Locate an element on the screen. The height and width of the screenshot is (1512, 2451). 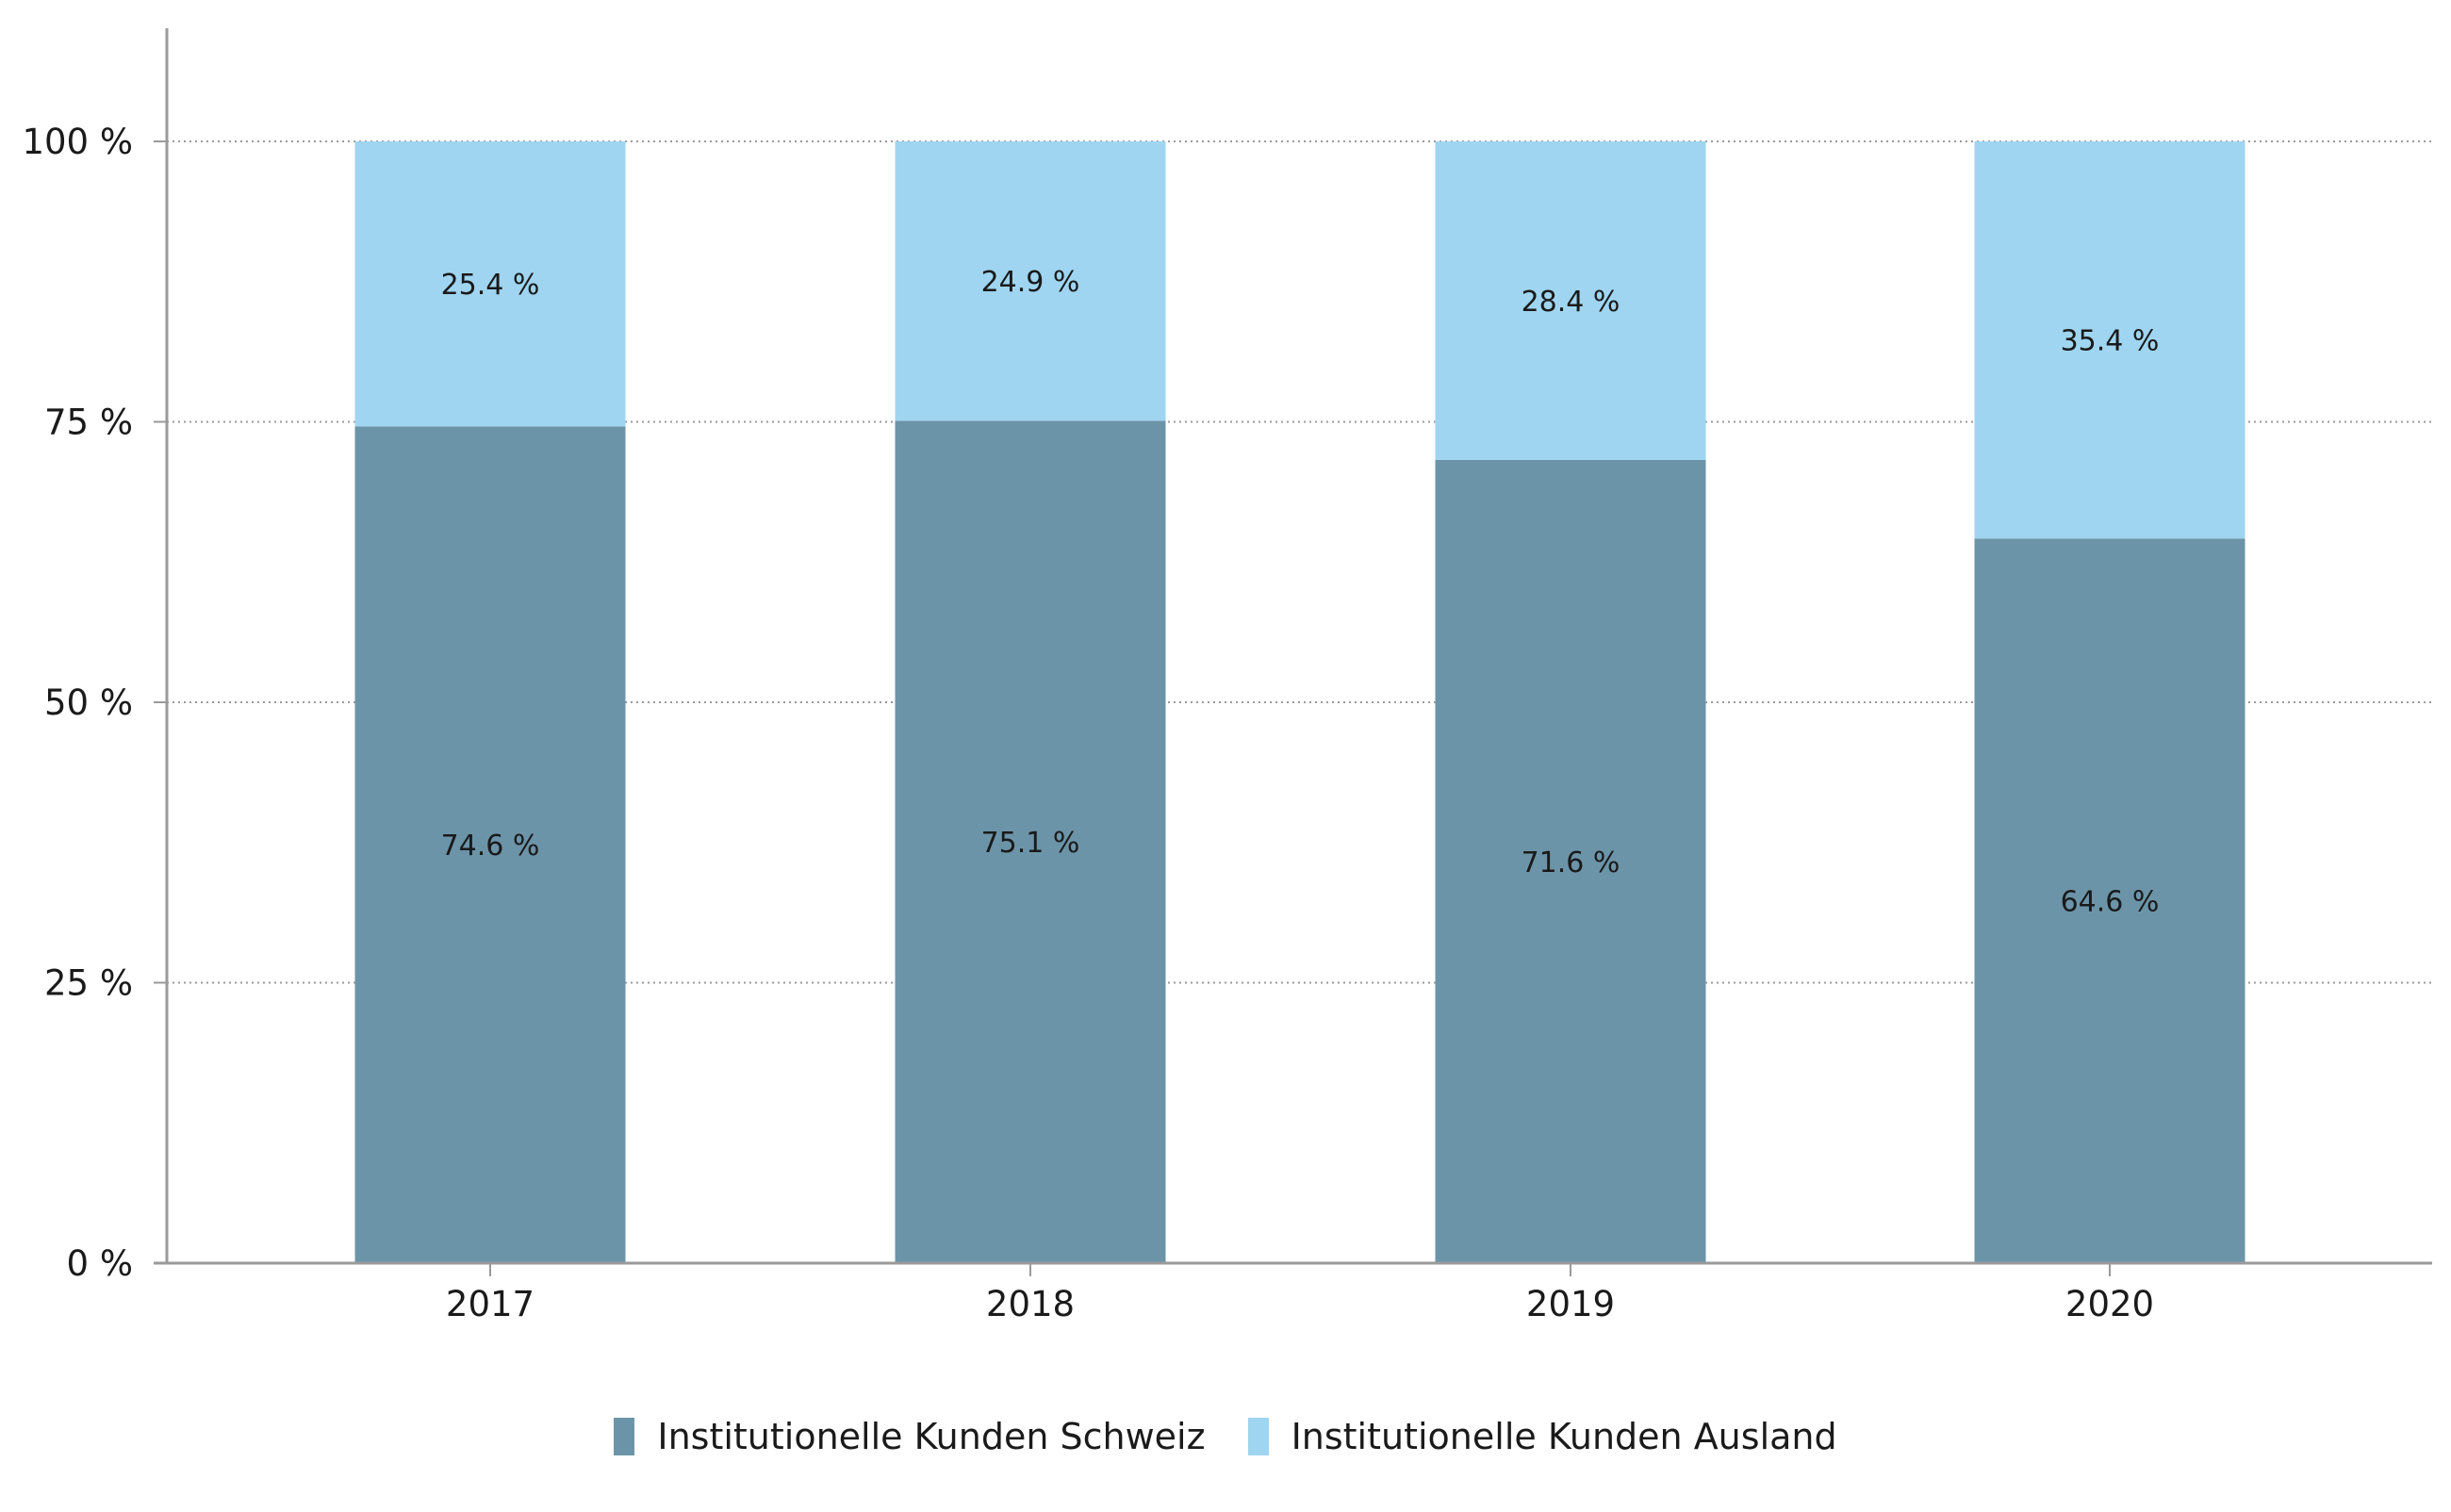
data-label-2020-series-1: 35.4 % is located at coordinates (2111, 342).